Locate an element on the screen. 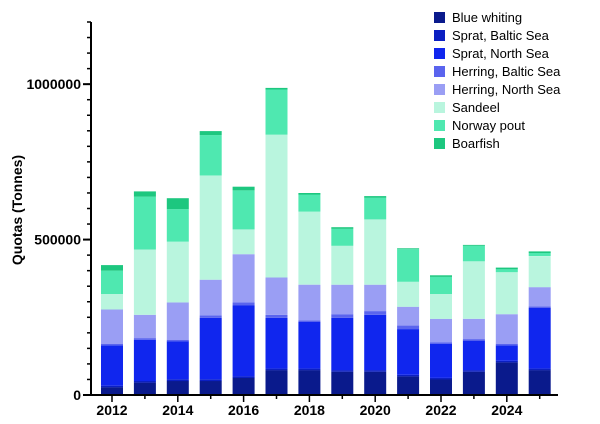 The height and width of the screenshot is (424, 600). x-tick-label: 2018 is located at coordinates (309, 410).